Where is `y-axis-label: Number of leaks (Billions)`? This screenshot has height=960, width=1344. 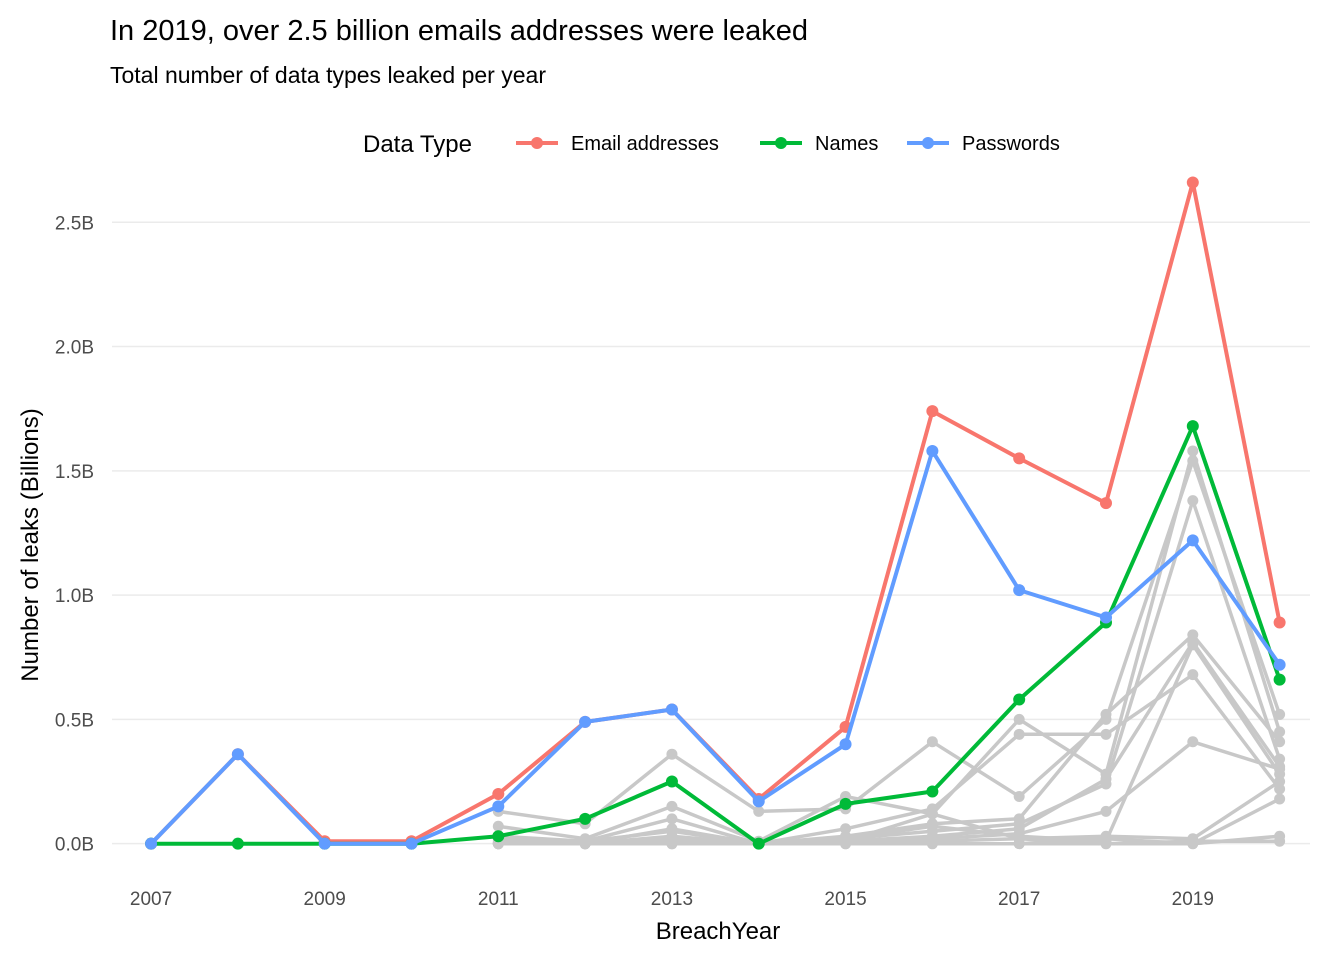 y-axis-label: Number of leaks (Billions) is located at coordinates (30, 544).